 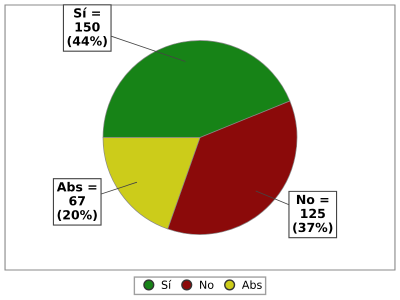 What do you see at coordinates (76, 201) in the screenshot?
I see `data-label: Abs = 67 (20%)` at bounding box center [76, 201].